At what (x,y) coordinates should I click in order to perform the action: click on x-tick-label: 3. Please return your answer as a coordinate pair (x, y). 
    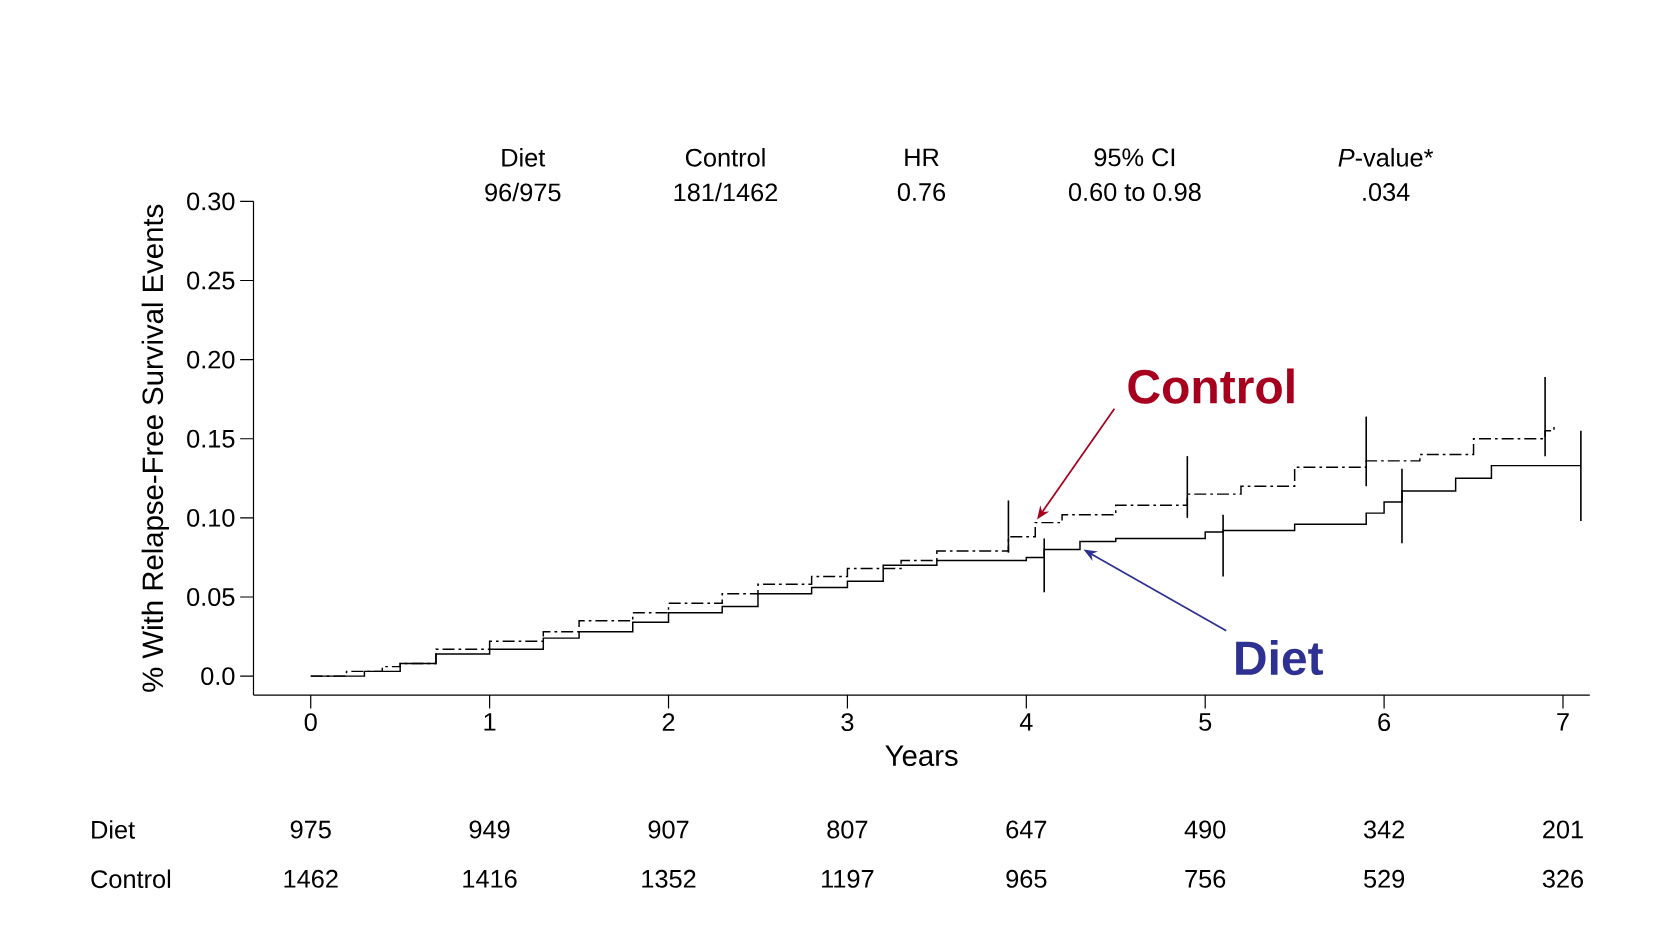
    Looking at the image, I should click on (847, 722).